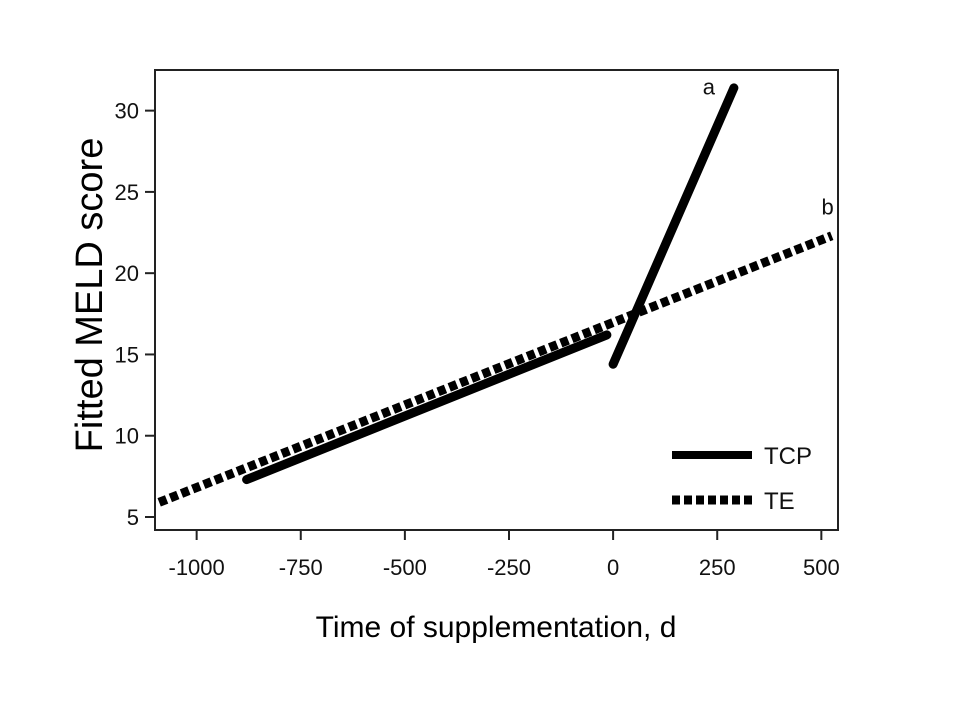 The width and height of the screenshot is (960, 720). I want to click on x-tick-label: 0, so click(613, 567).